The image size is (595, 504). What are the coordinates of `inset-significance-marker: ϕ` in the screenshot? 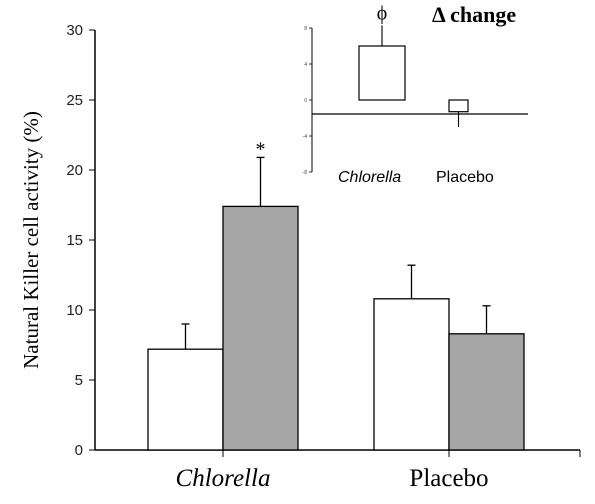 It's located at (382, 13).